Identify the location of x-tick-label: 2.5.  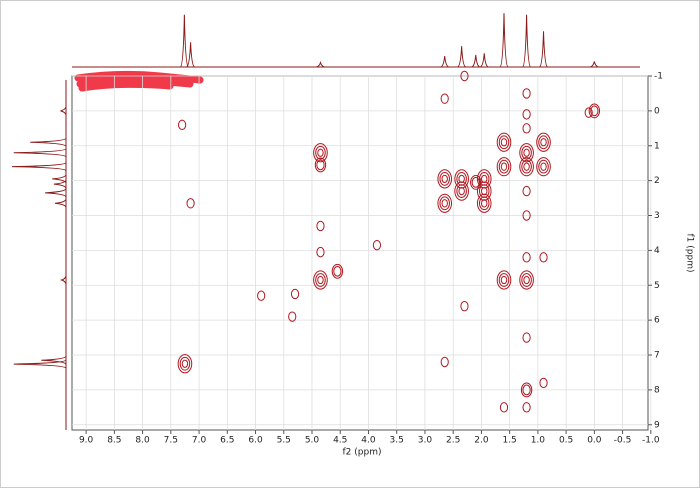
(453, 441).